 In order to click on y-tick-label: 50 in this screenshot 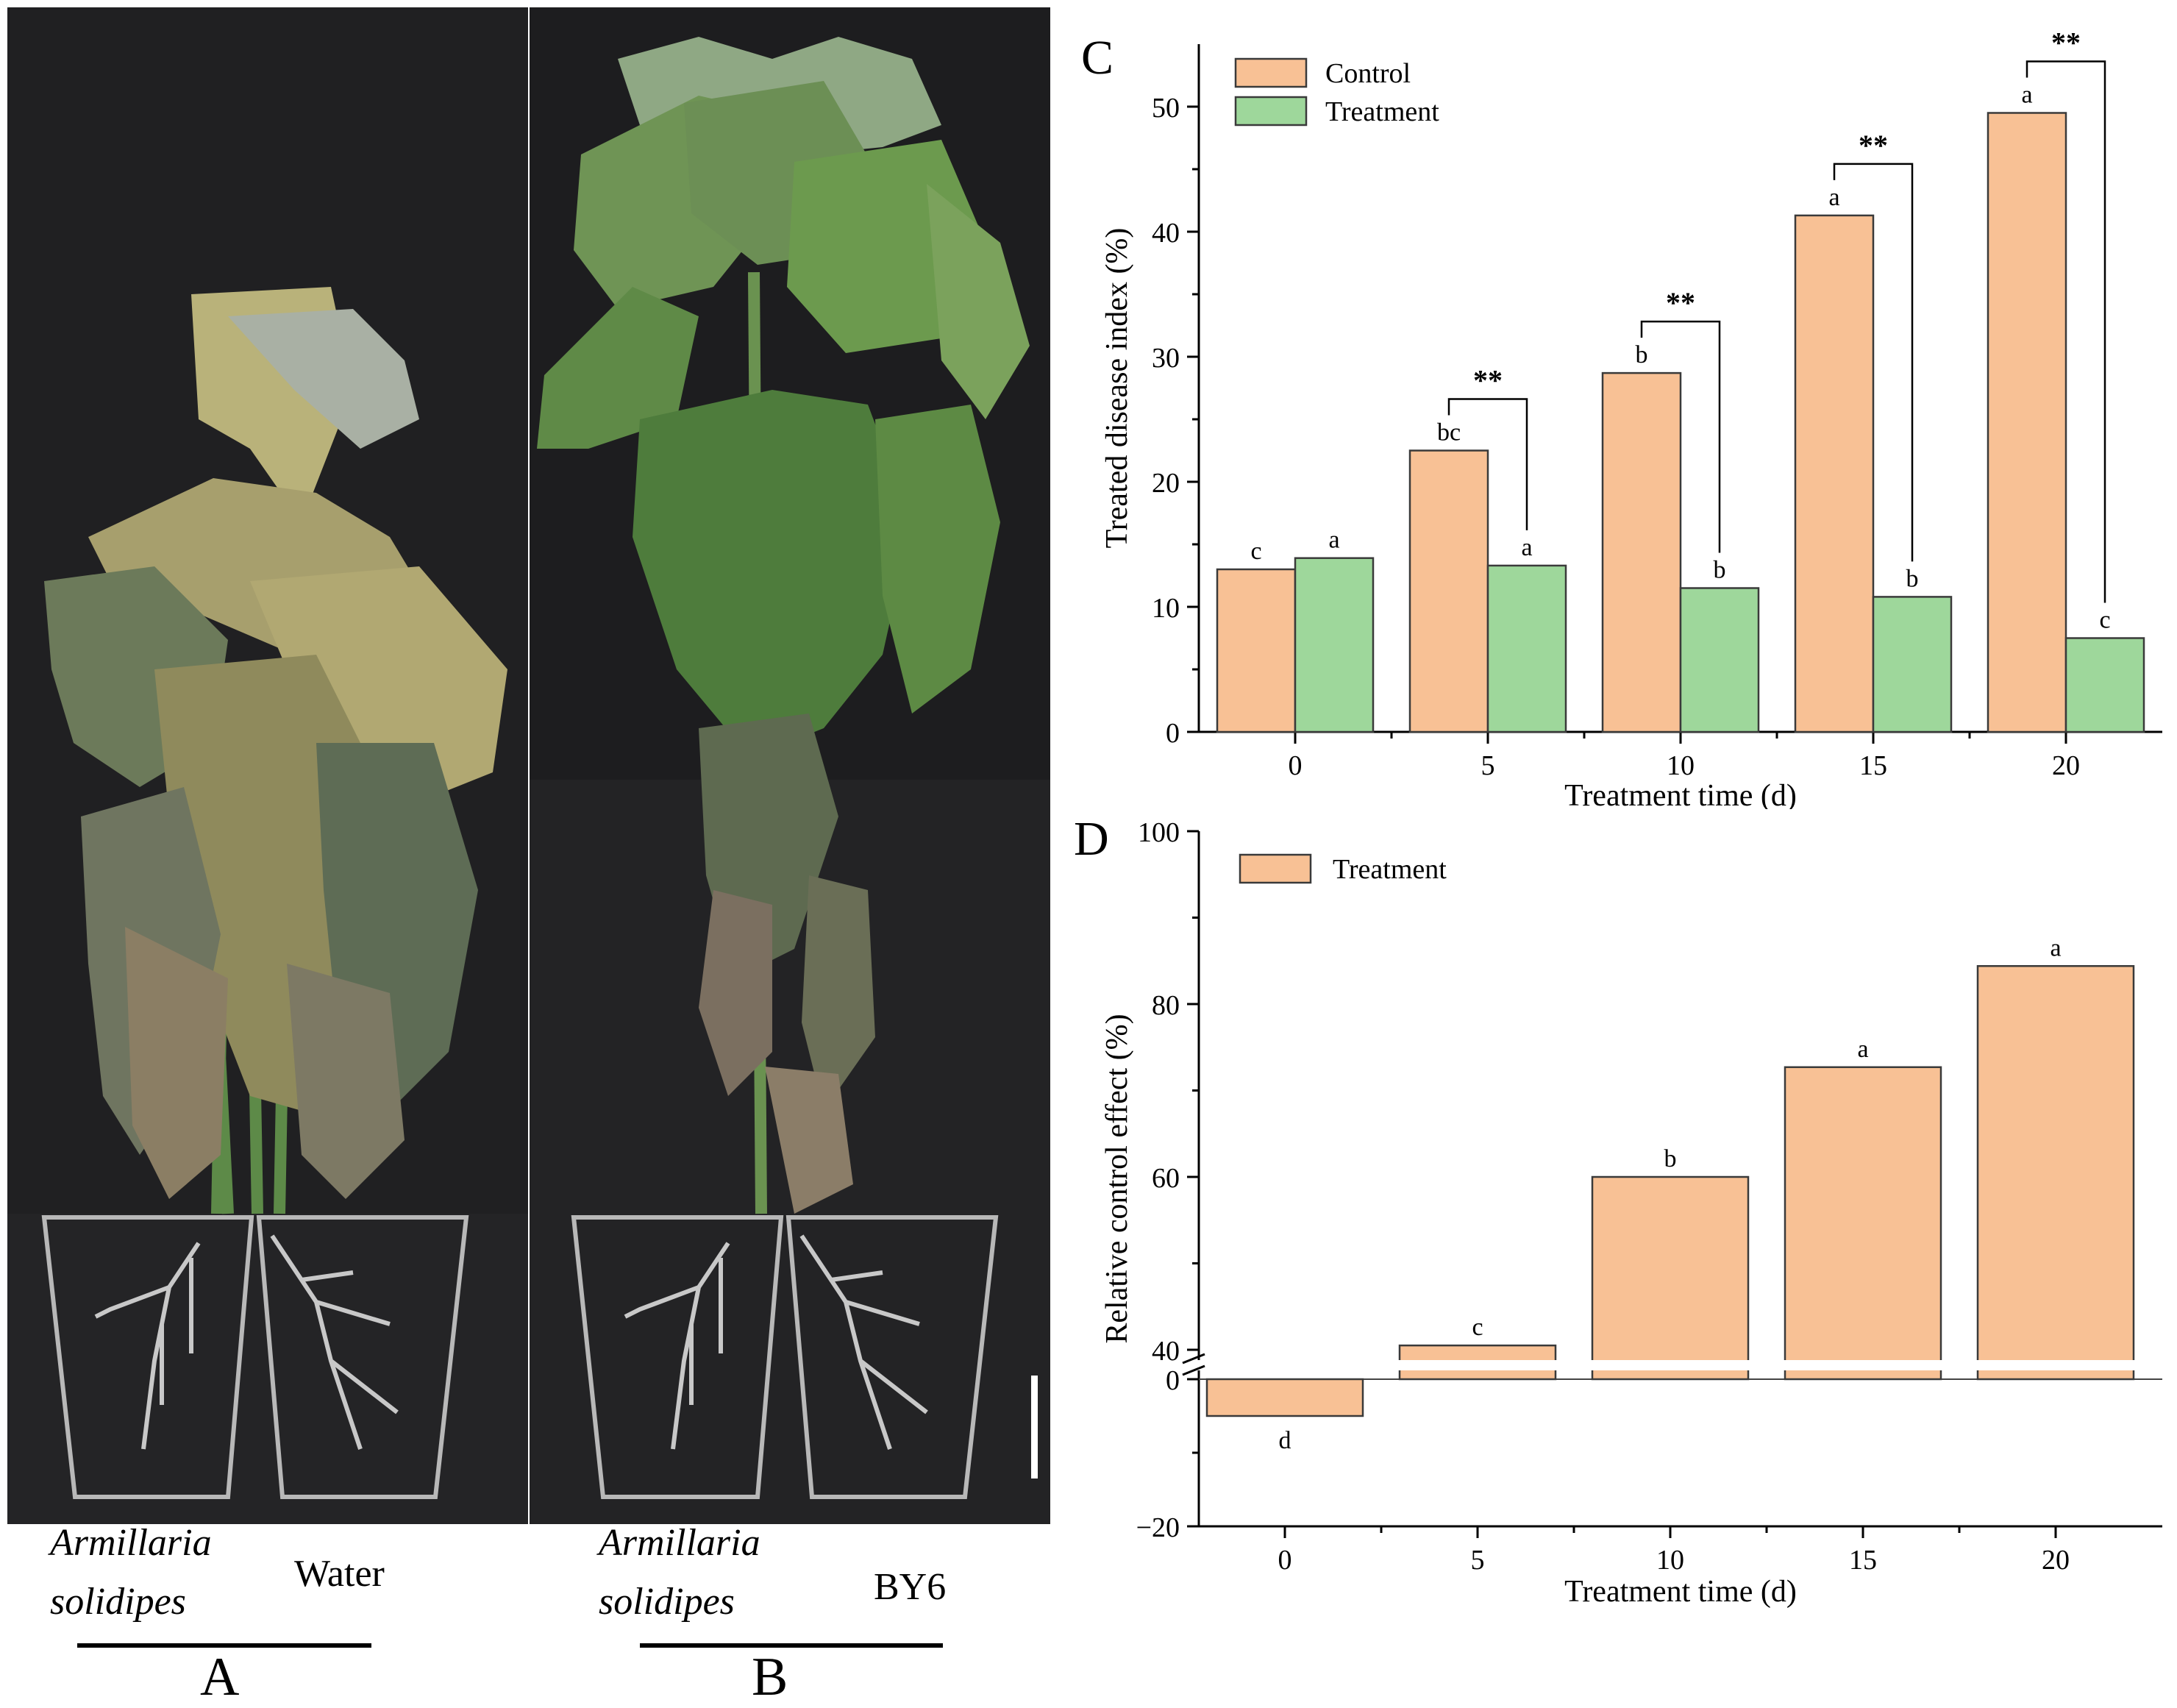, I will do `click(1166, 109)`.